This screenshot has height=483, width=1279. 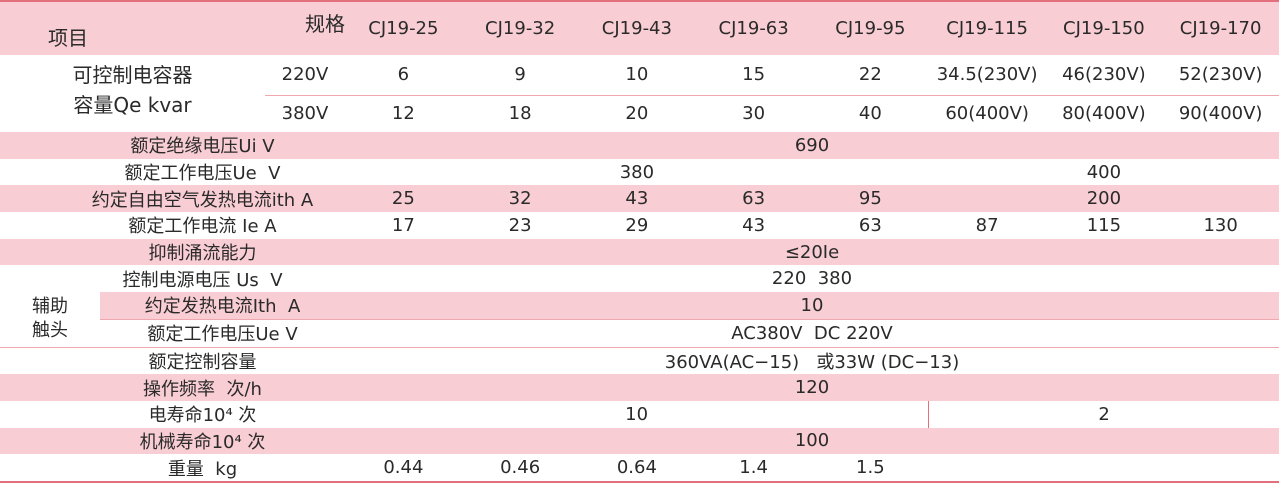 I want to click on table-cell: 规格, so click(x=305, y=27).